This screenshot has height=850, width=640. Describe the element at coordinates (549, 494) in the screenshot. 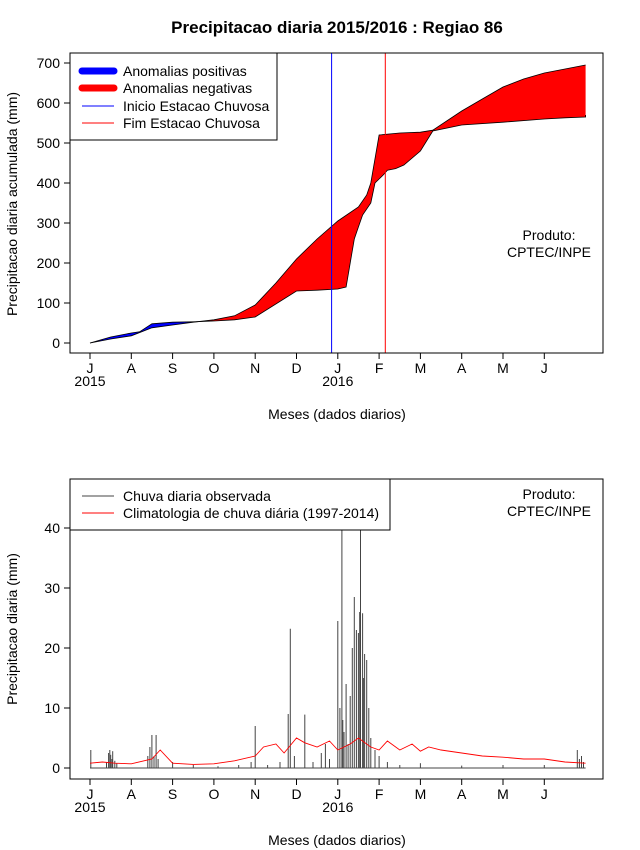

I see `chart2-annotation-line1: Produto:` at that location.